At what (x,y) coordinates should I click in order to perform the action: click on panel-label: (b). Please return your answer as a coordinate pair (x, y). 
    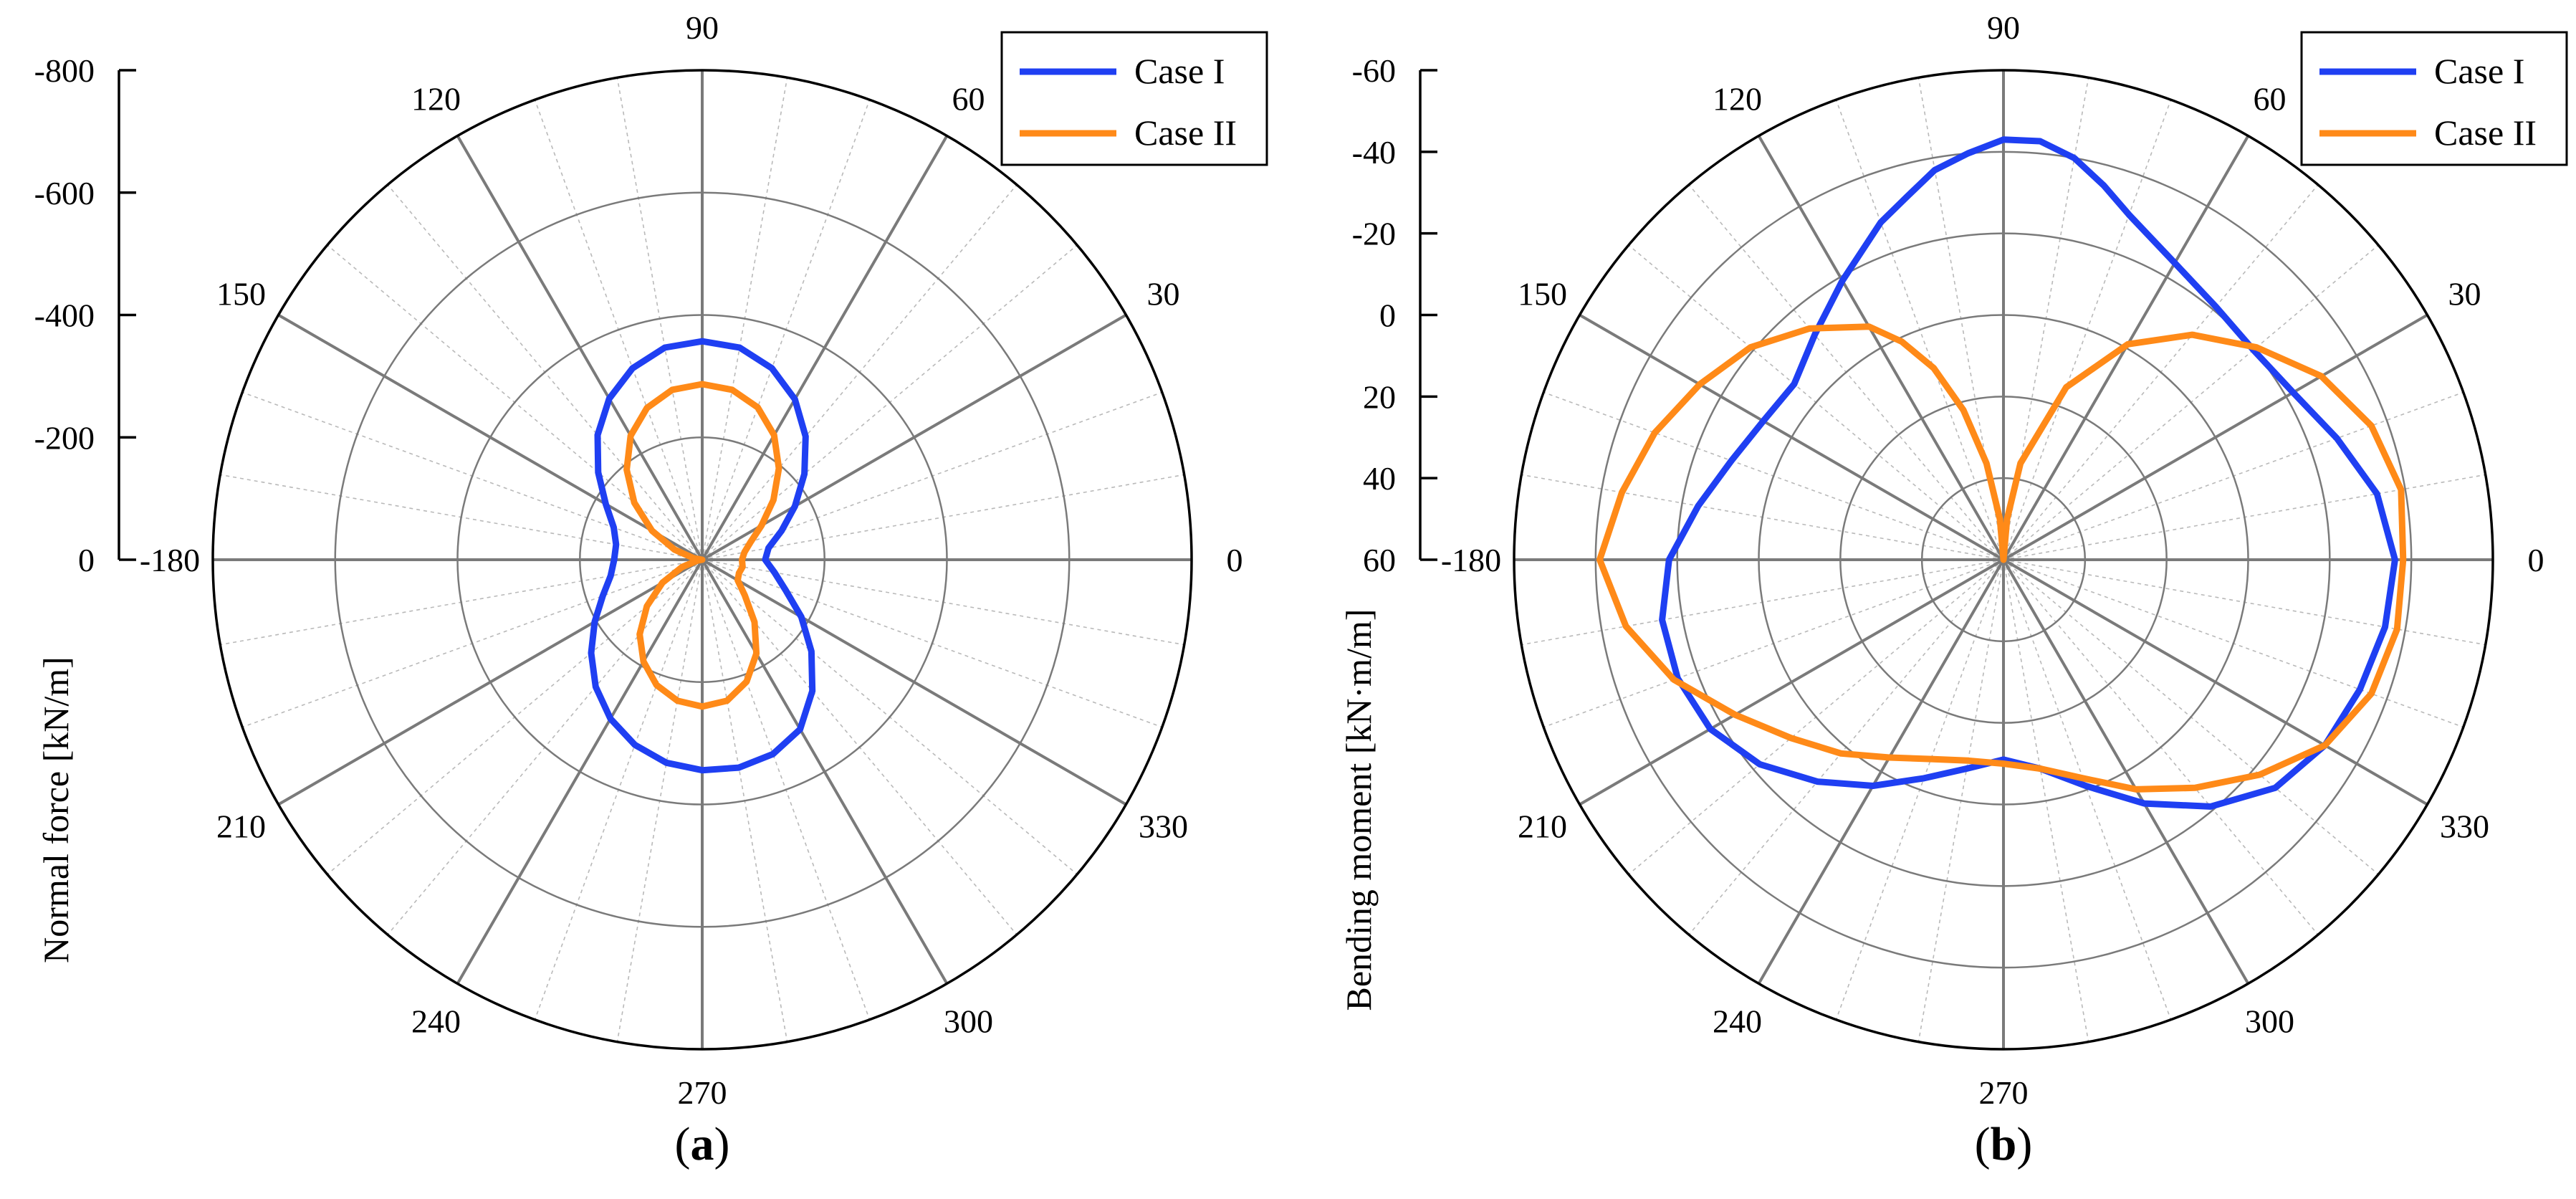
    Looking at the image, I should click on (2004, 1144).